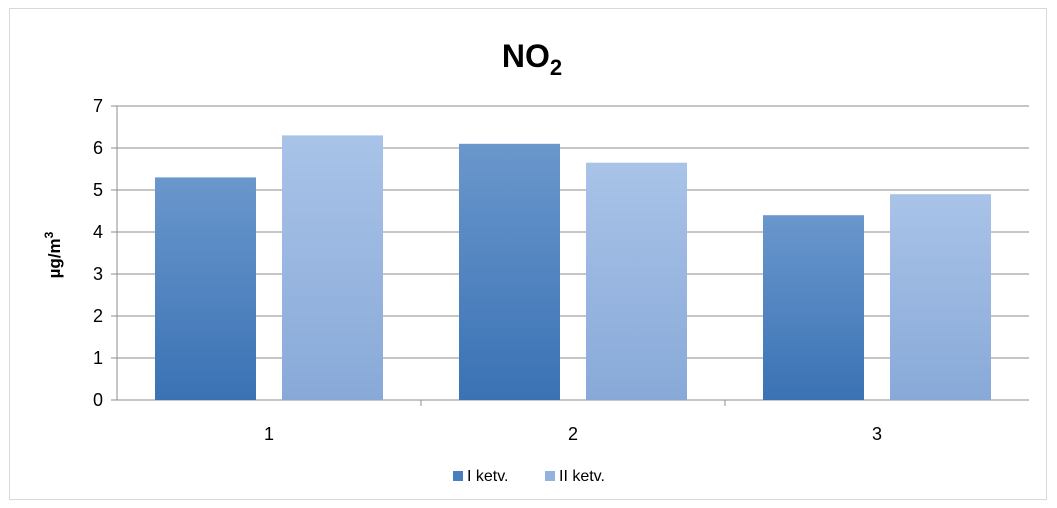 The height and width of the screenshot is (508, 1057). I want to click on bar-series1-cat2, so click(509, 272).